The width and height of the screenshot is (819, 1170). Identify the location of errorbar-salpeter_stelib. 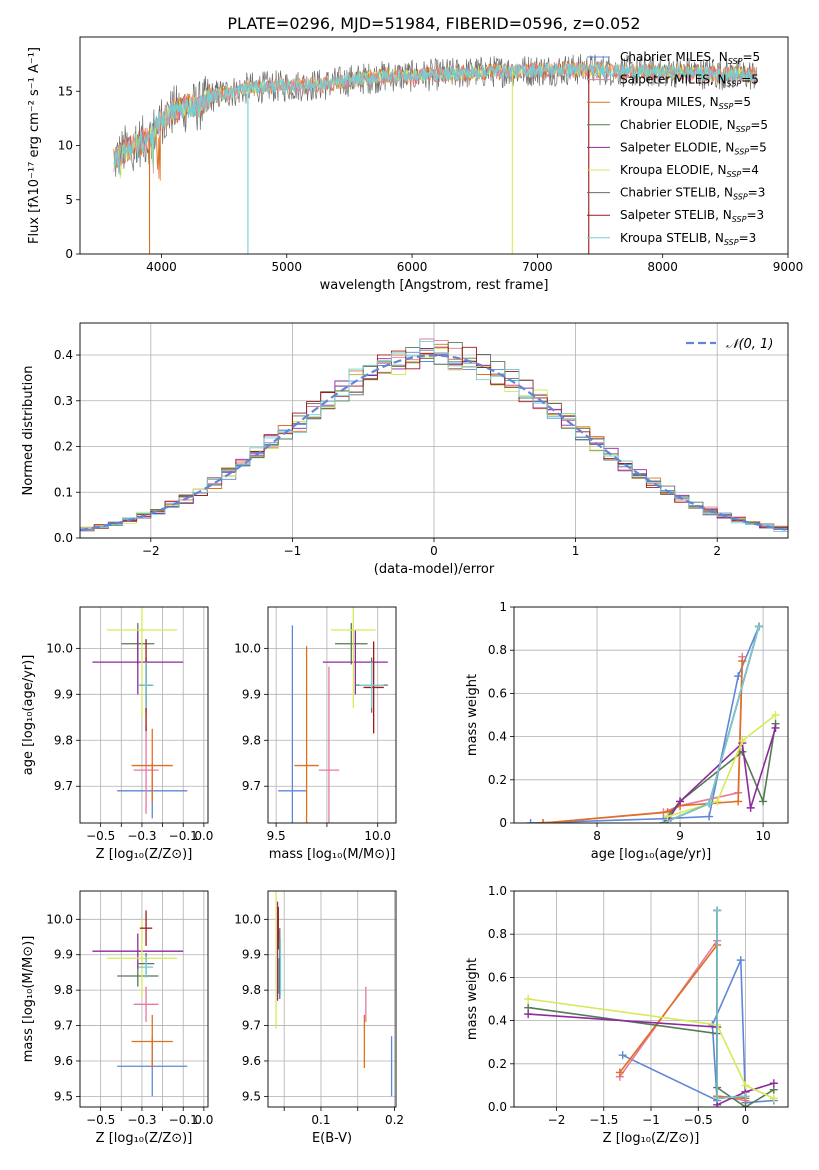
(146, 928).